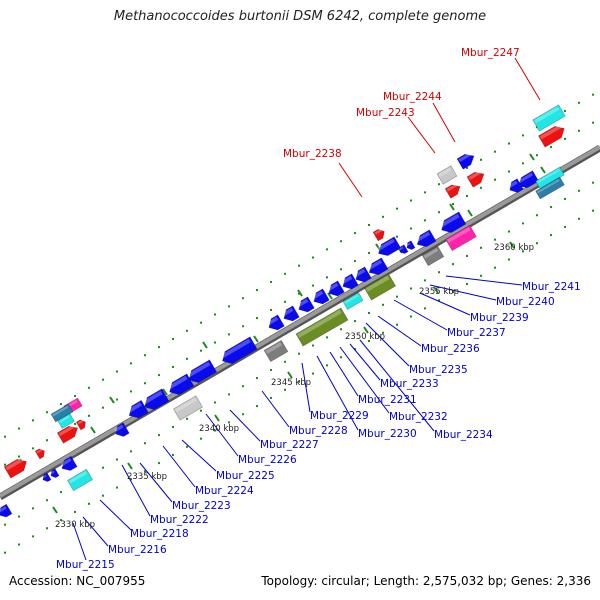 Image resolution: width=600 pixels, height=600 pixels. What do you see at coordinates (224, 491) in the screenshot?
I see `gene-label: Mbur_2224` at bounding box center [224, 491].